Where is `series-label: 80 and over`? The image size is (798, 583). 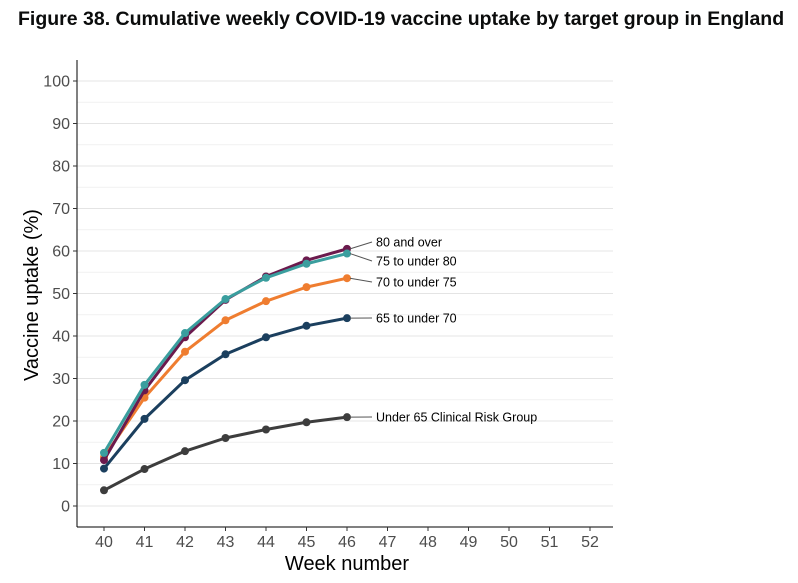
series-label: 80 and over is located at coordinates (409, 243).